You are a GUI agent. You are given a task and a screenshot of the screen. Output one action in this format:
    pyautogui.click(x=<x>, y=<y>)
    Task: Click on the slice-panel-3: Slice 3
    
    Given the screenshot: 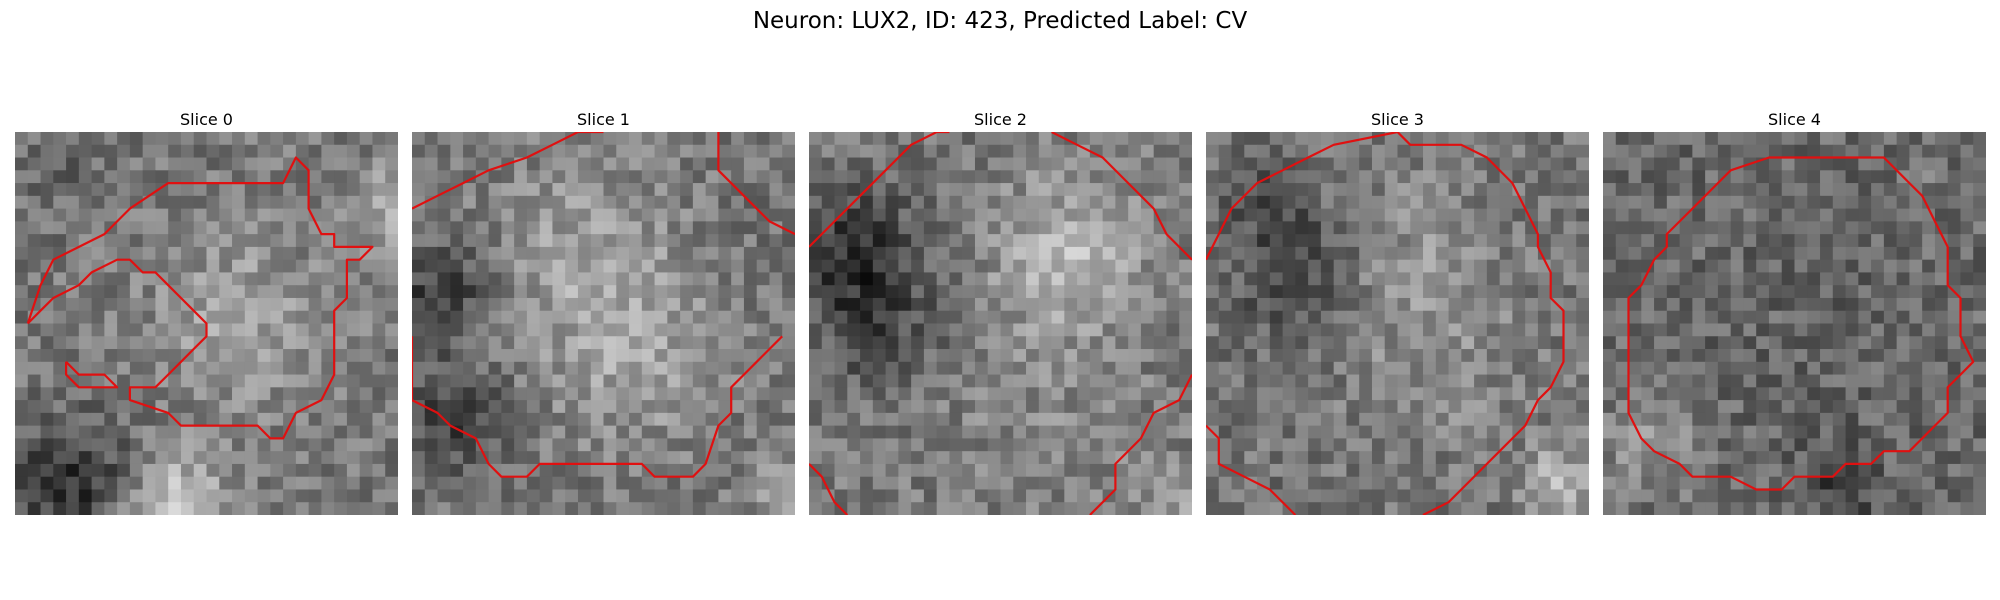 What is the action you would take?
    pyautogui.click(x=1397, y=311)
    